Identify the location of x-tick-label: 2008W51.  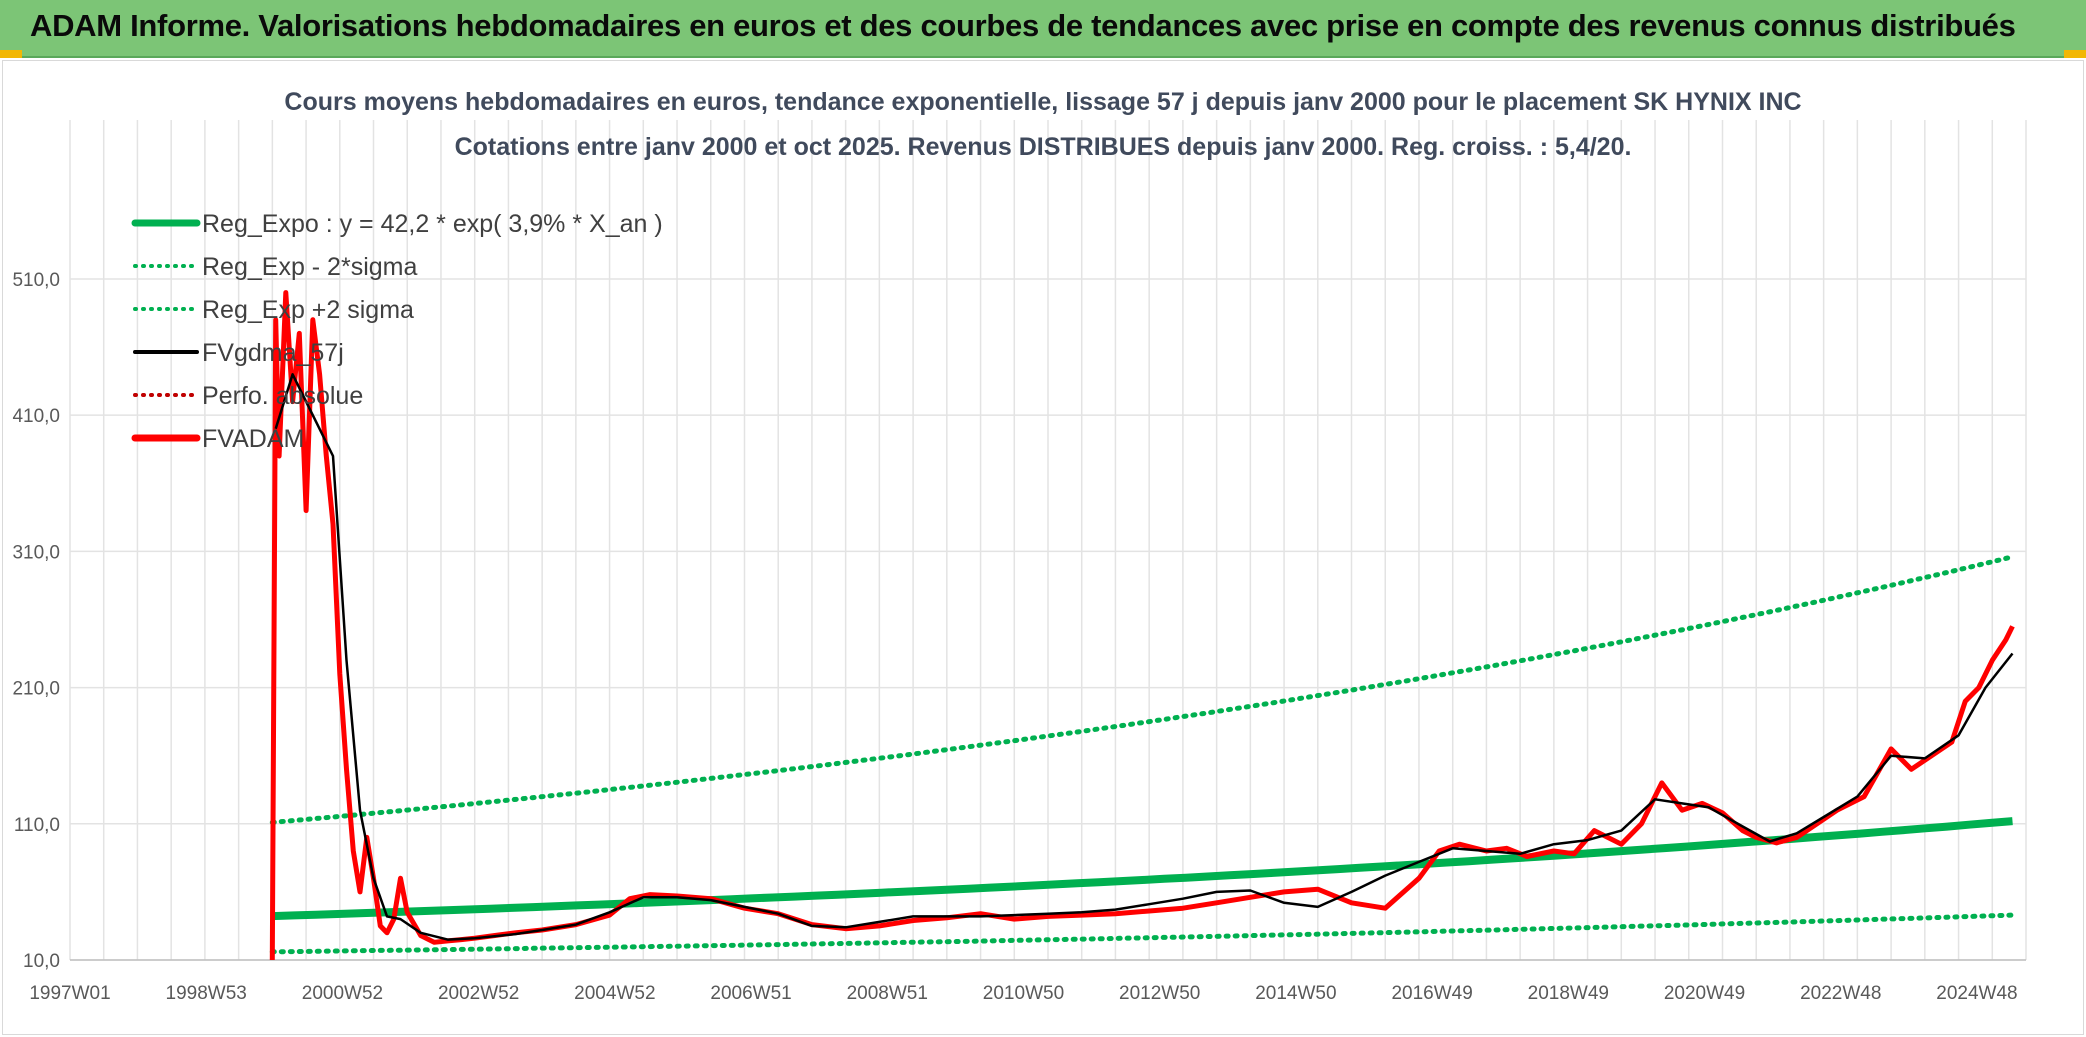
(887, 993).